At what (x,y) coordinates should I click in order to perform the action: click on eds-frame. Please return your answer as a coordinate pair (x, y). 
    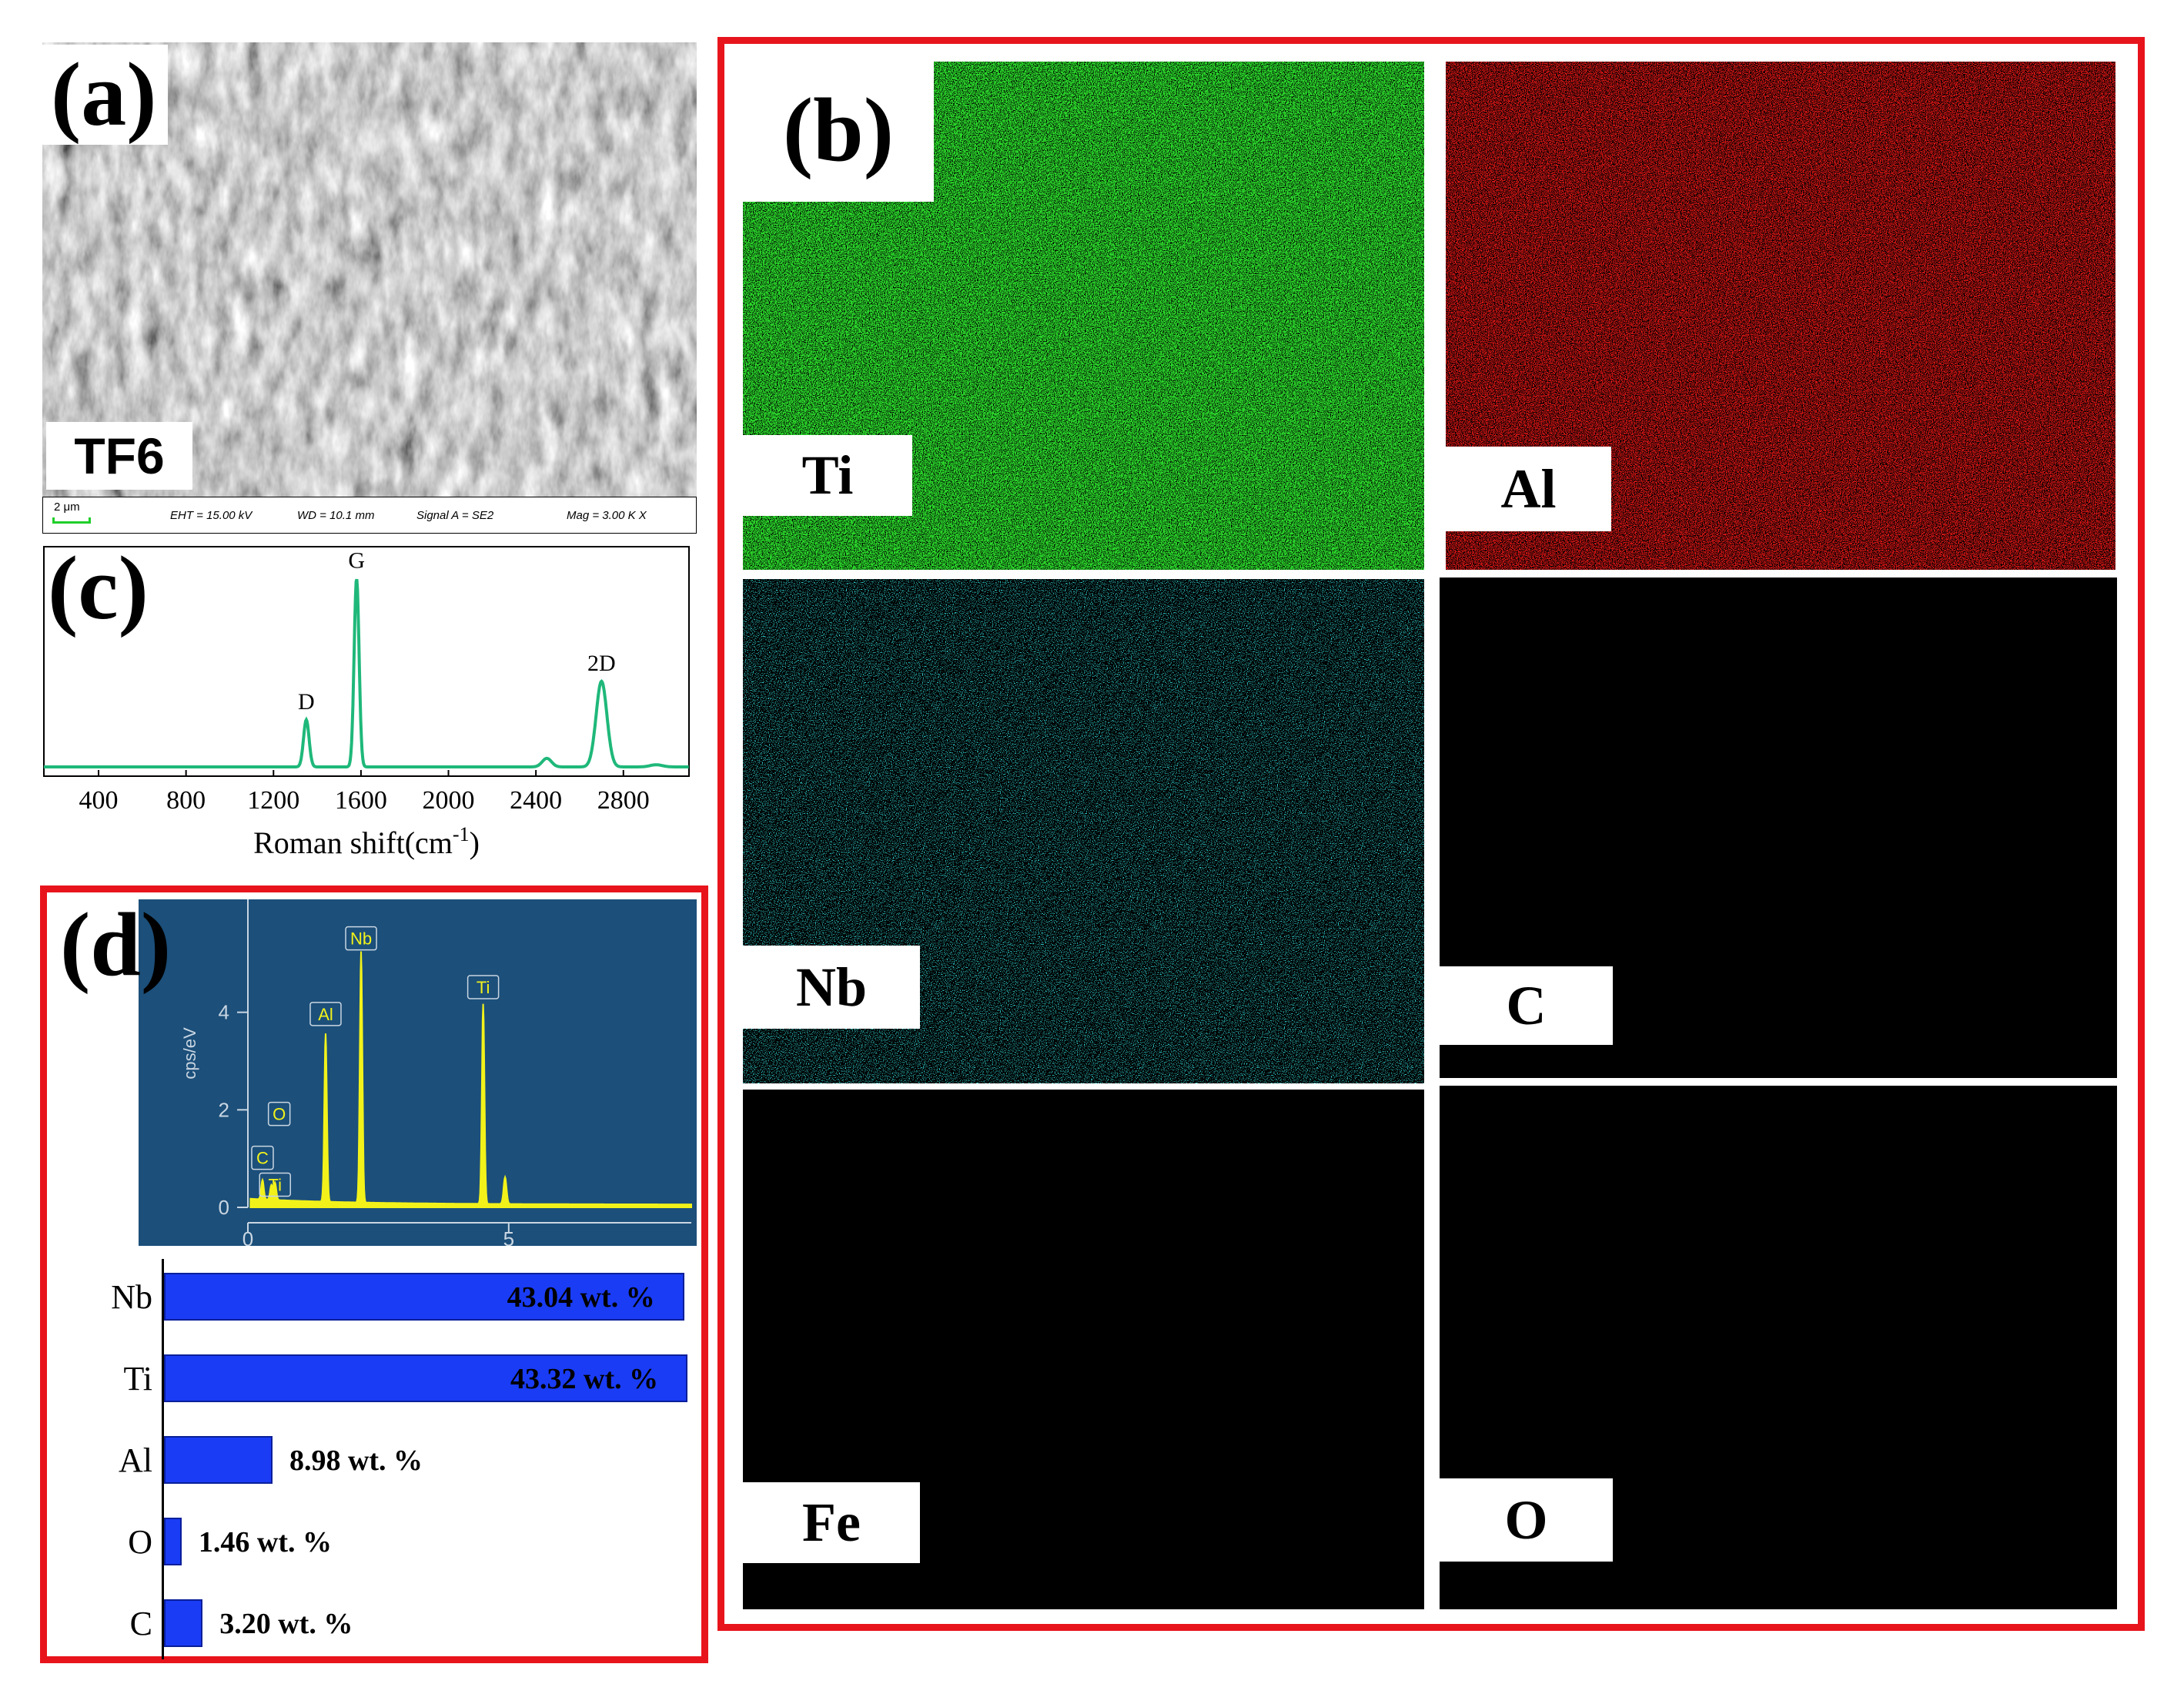
    Looking at the image, I should click on (374, 1274).